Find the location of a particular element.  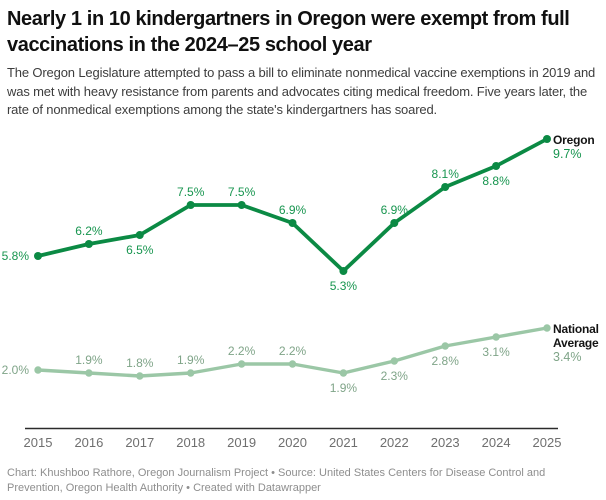

point-national-average-2021 is located at coordinates (343, 373).